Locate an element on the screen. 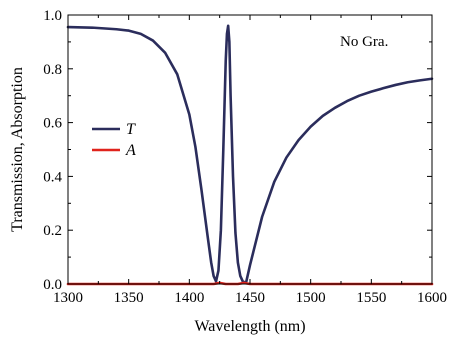 The height and width of the screenshot is (339, 449). y-axis-label: Transmission, Absorption is located at coordinates (17, 149).